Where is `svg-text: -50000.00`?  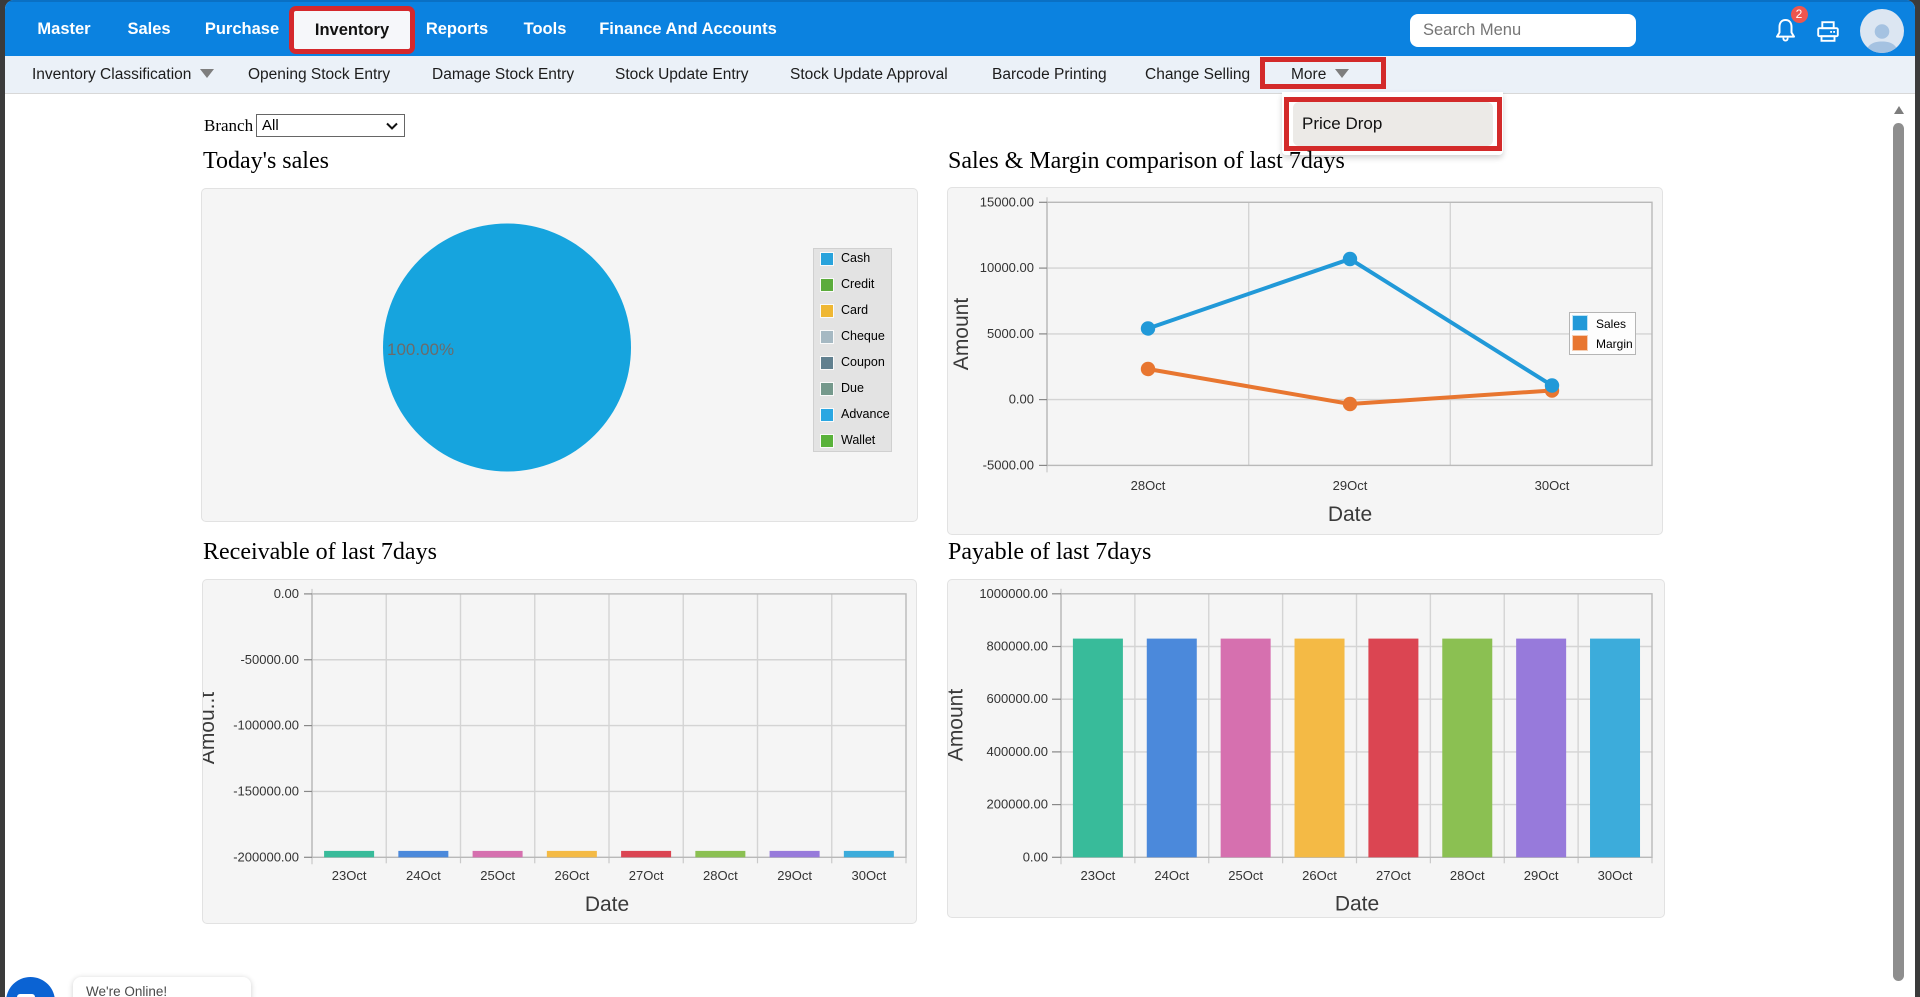 svg-text: -50000.00 is located at coordinates (269, 659).